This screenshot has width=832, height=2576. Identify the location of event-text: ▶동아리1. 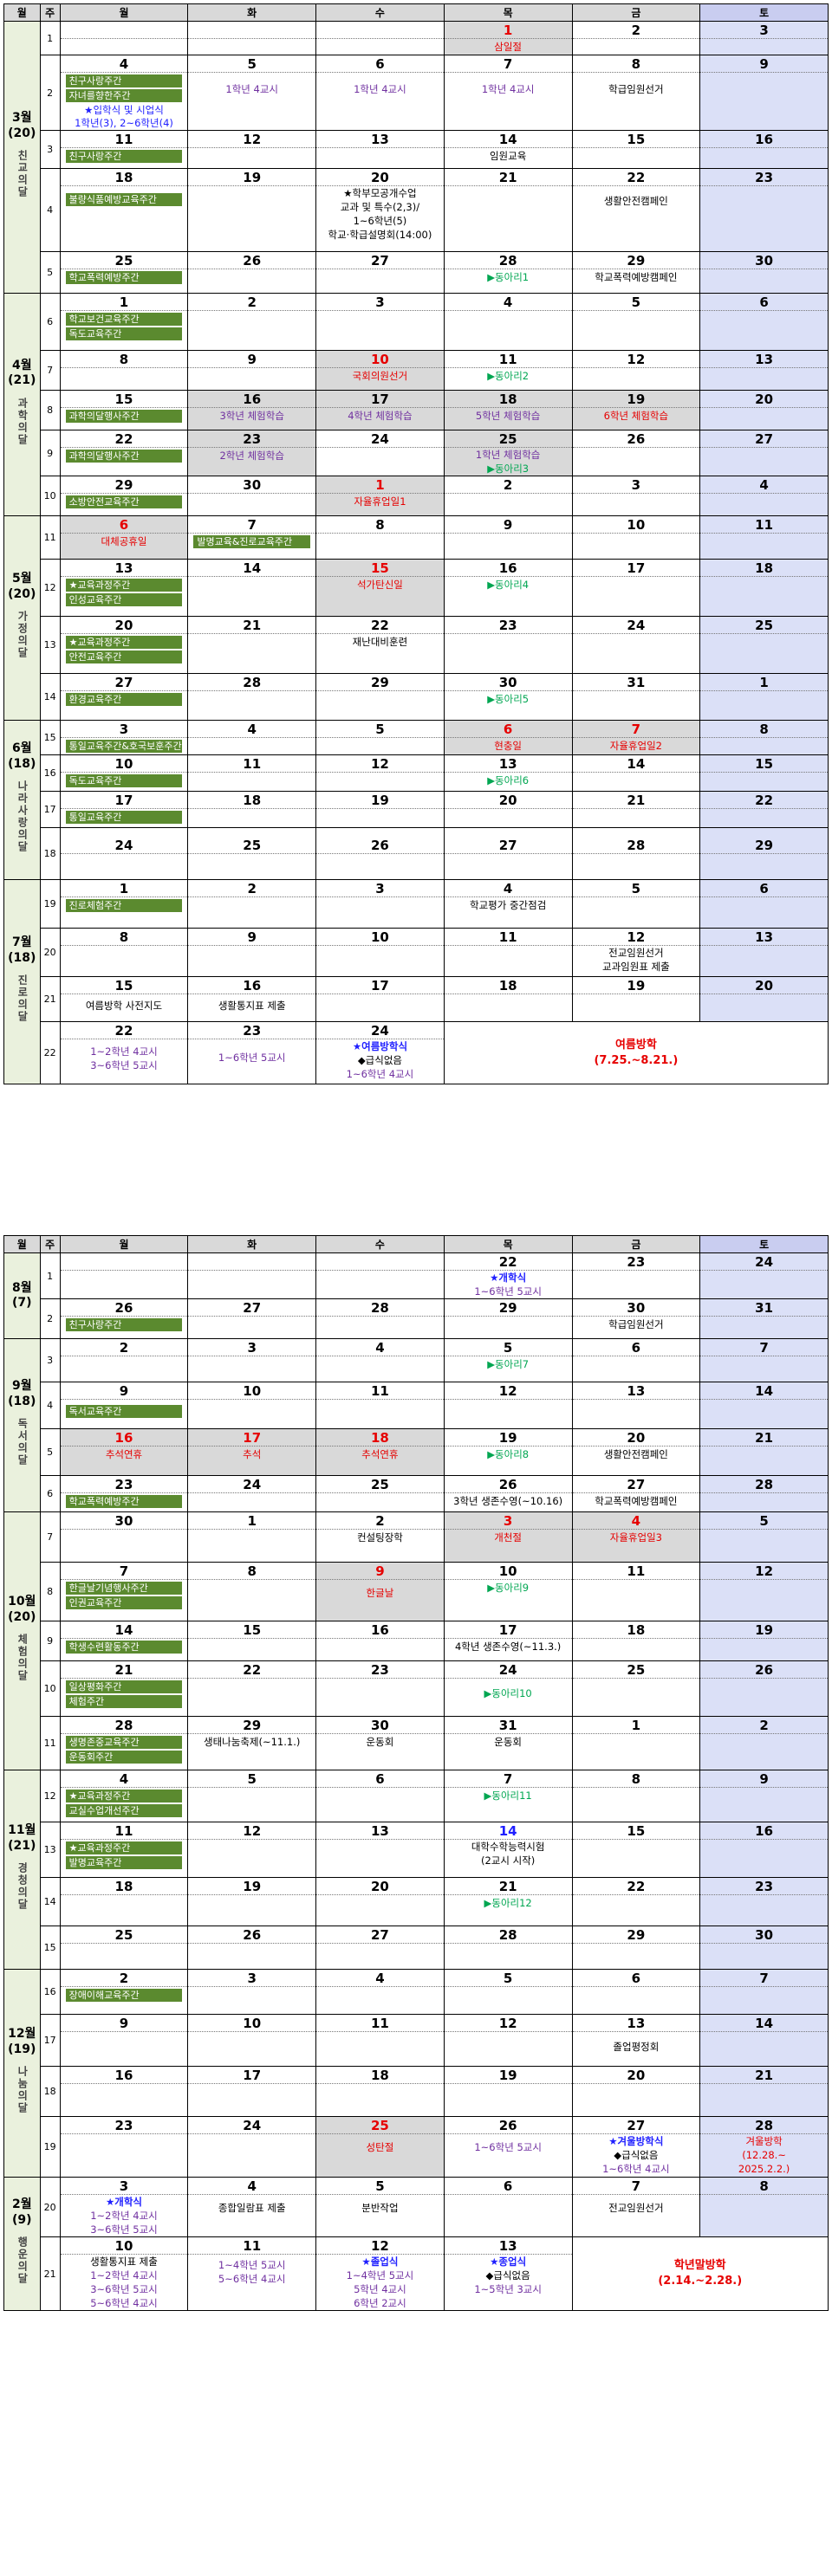
(508, 277).